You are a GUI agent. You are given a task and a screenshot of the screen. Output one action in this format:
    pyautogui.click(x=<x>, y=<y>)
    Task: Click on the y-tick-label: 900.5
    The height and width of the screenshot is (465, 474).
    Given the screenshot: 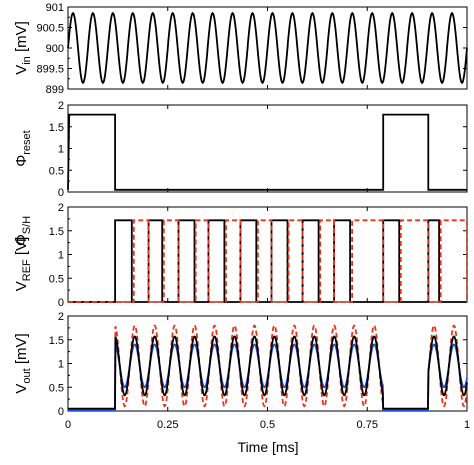 What is the action you would take?
    pyautogui.click(x=50, y=29)
    